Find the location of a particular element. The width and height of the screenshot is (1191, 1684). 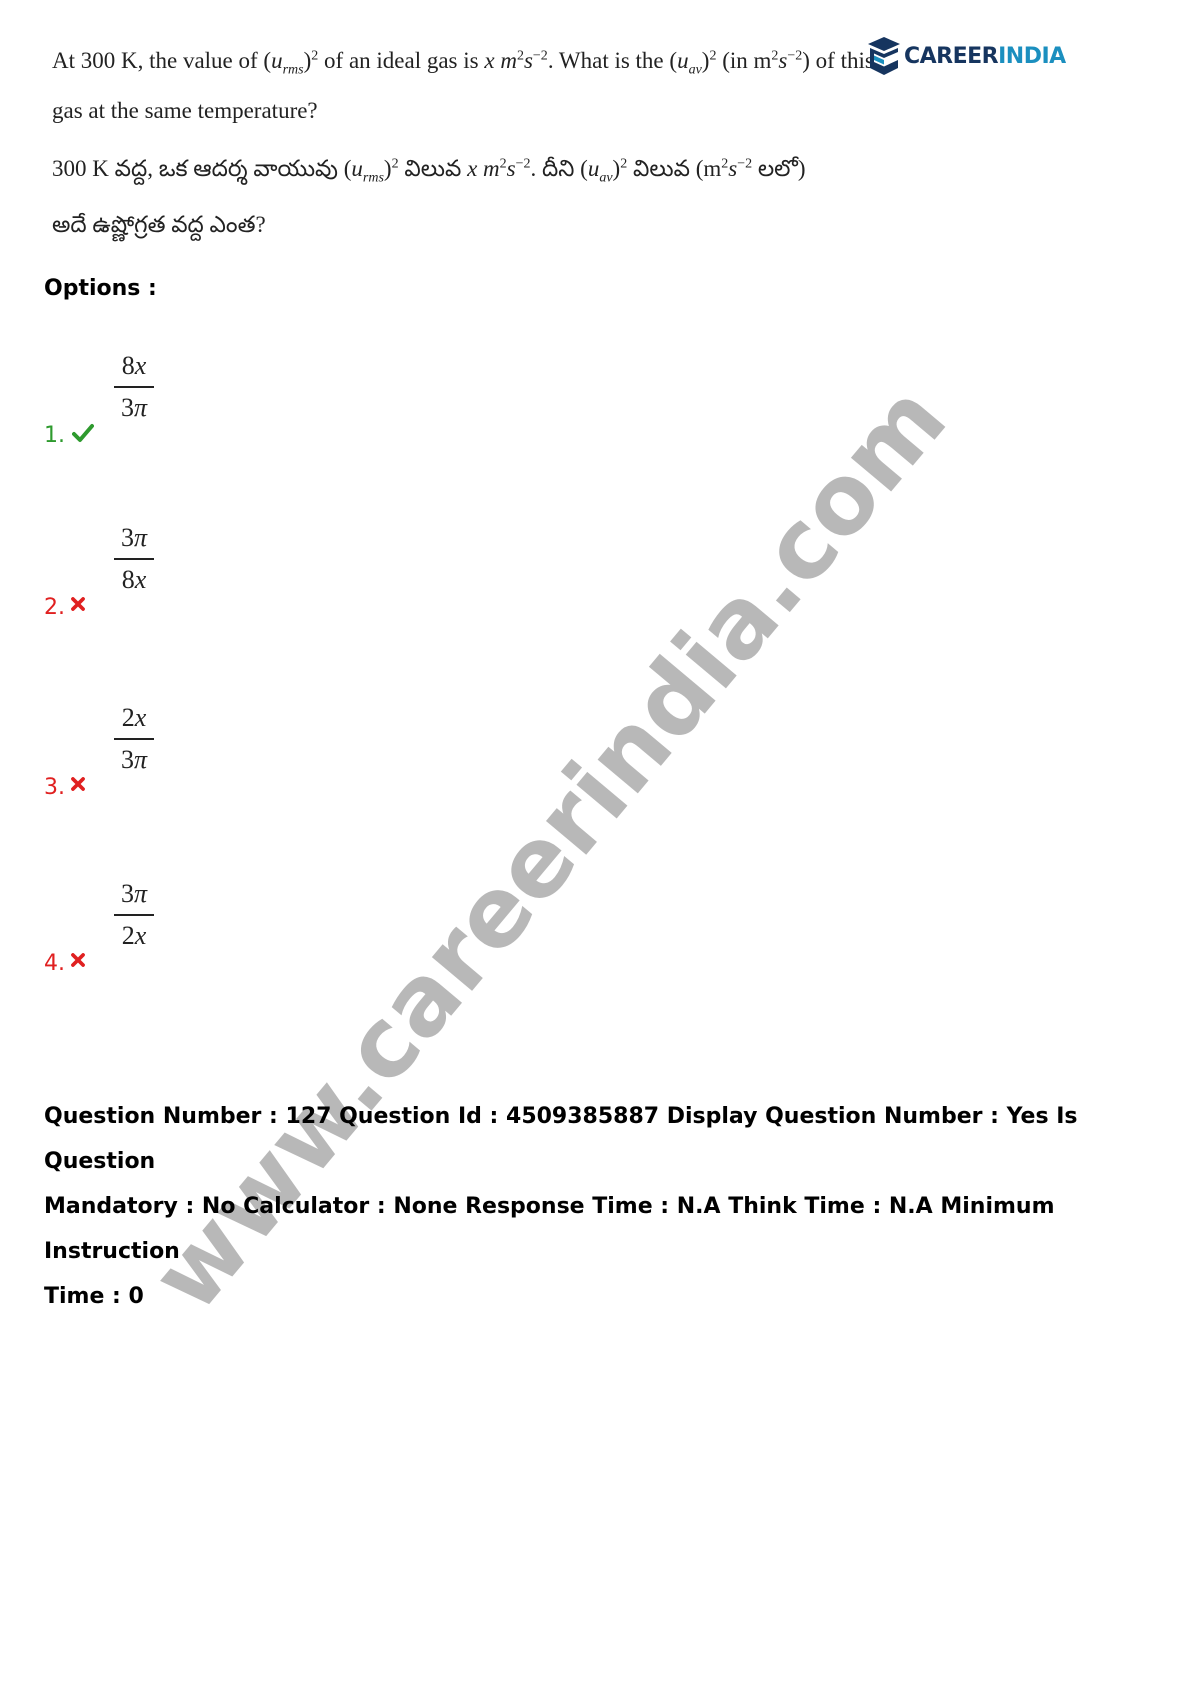

question-text: . దీని ( is located at coordinates (559, 168).